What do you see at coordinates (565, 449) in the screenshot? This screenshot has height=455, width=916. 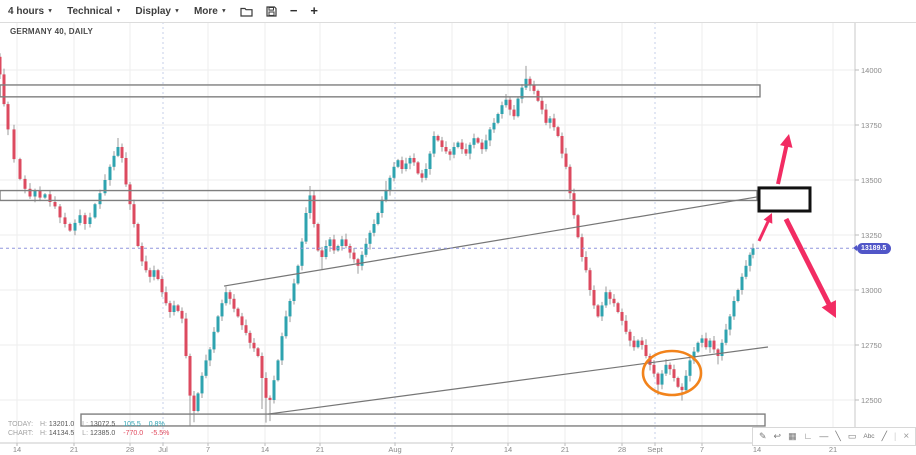 I see `time-tick-label: 21` at bounding box center [565, 449].